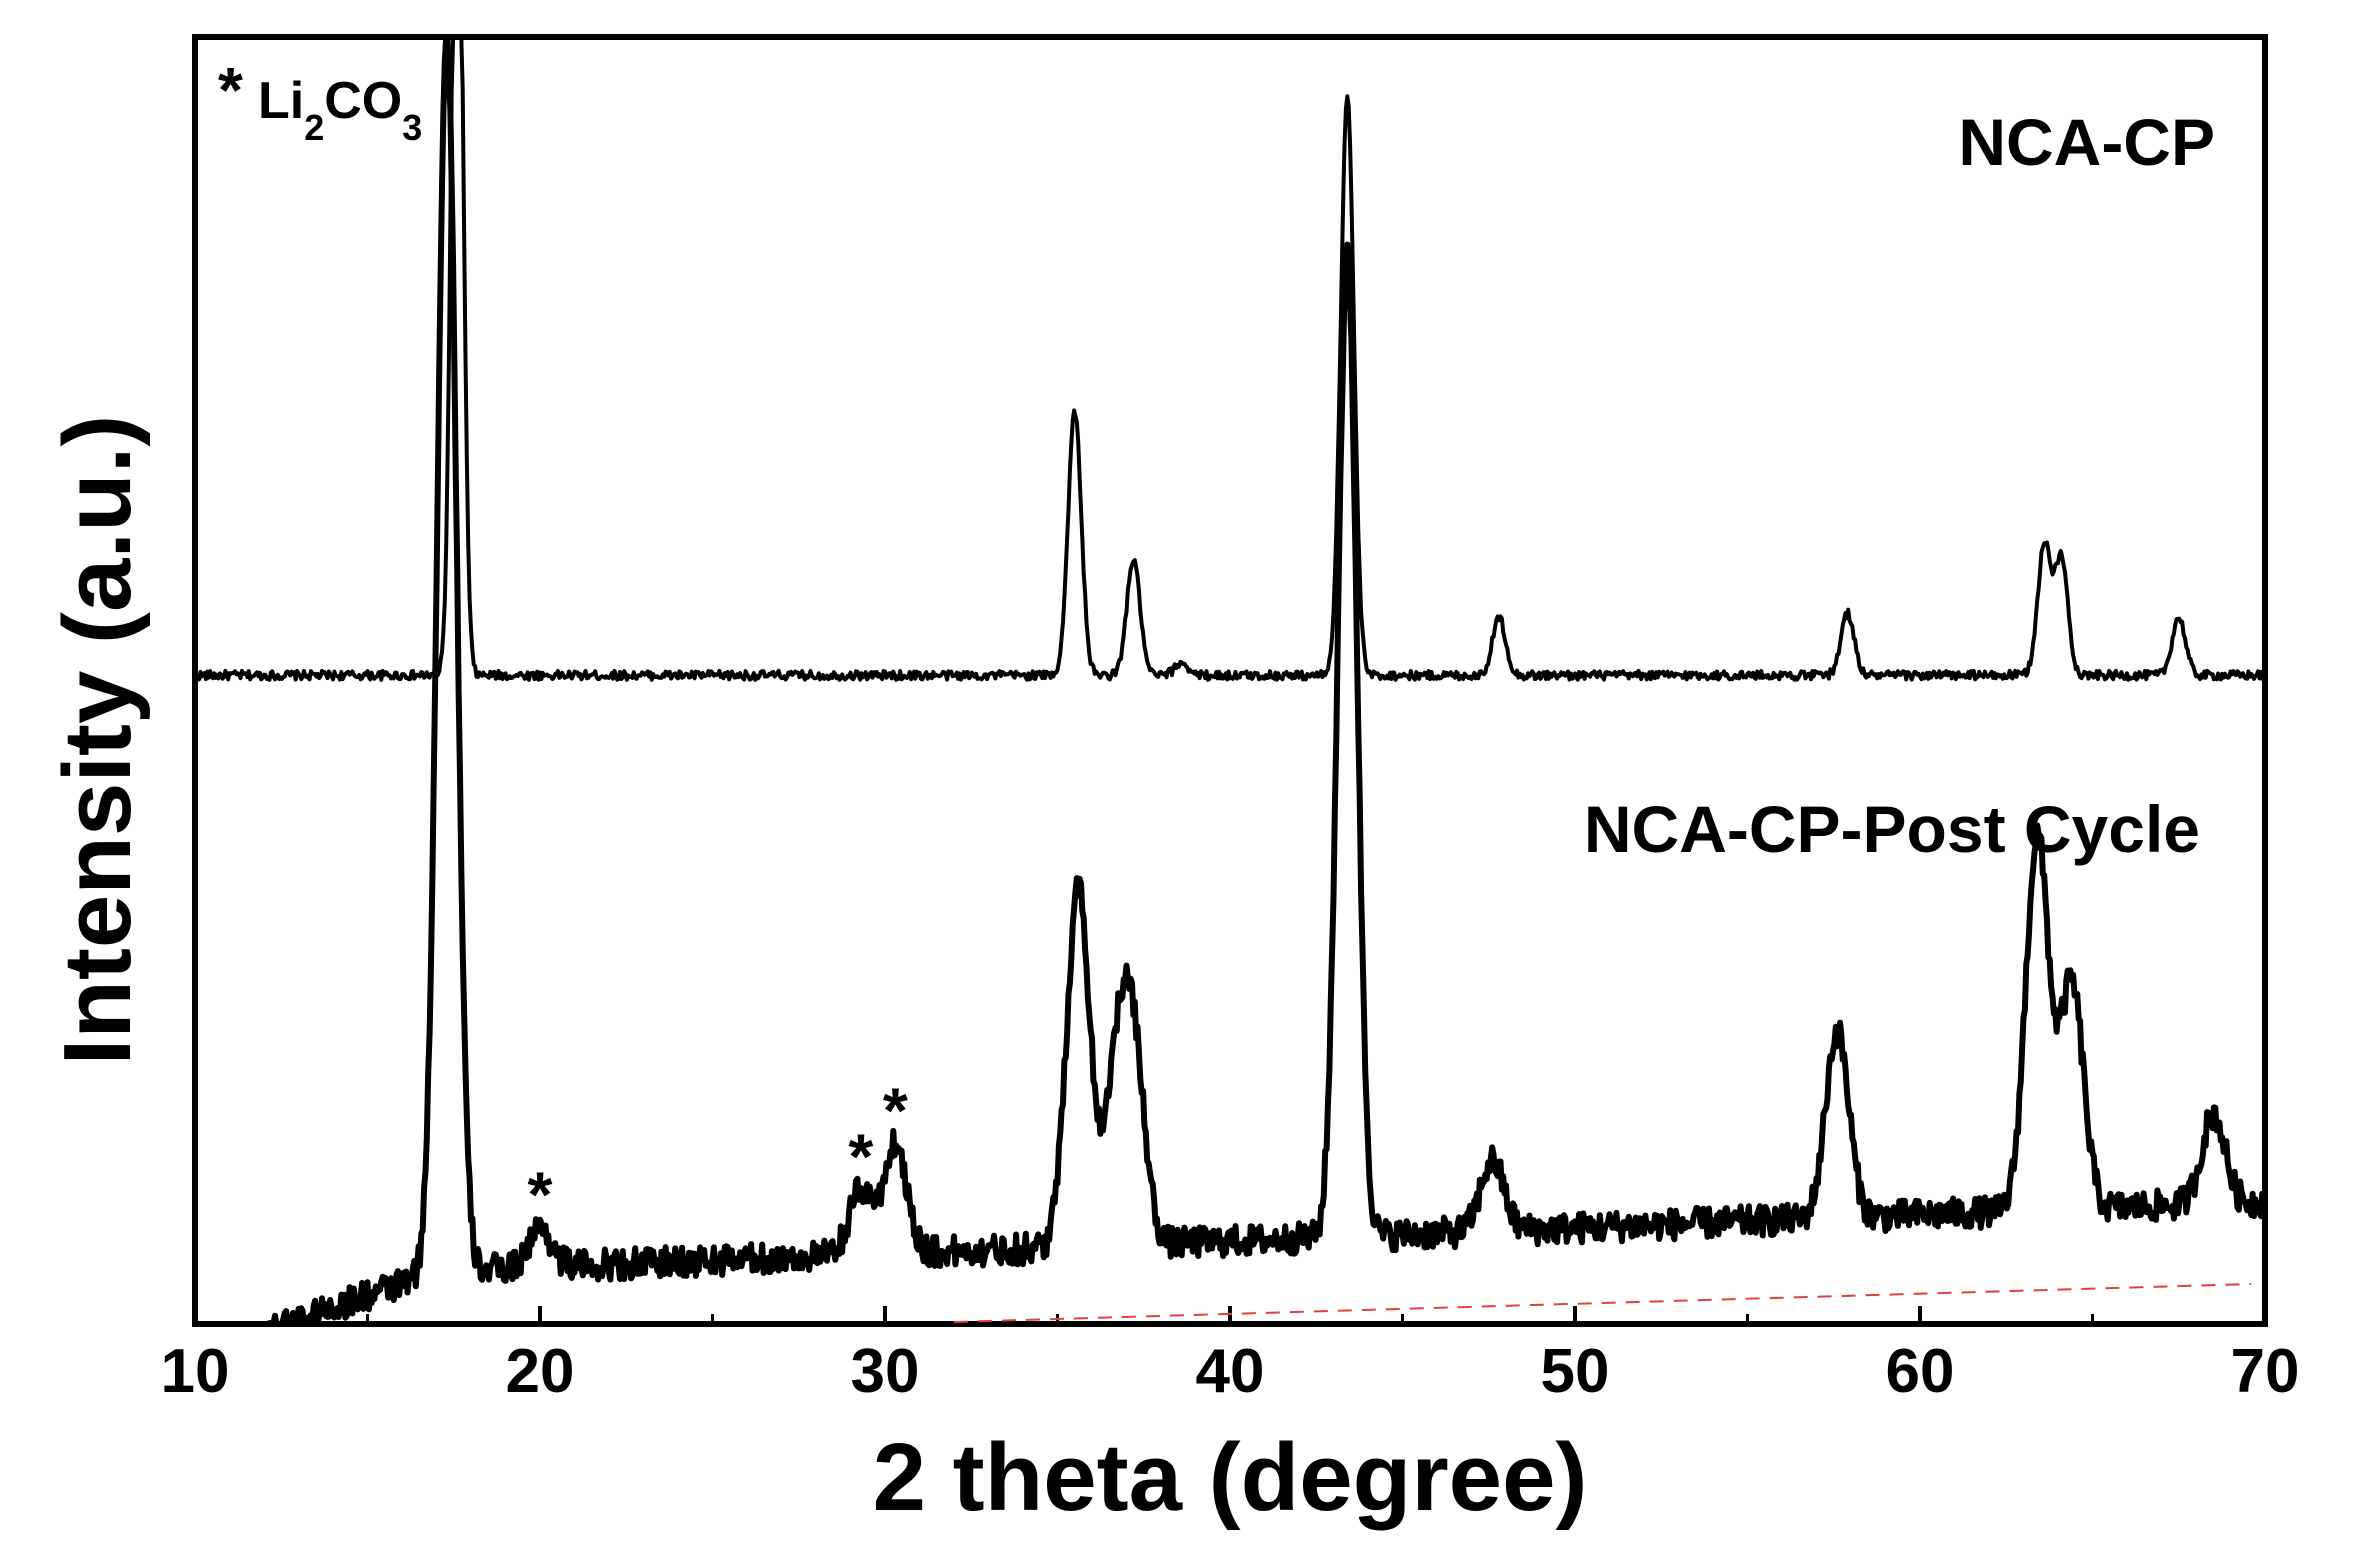  Describe the element at coordinates (1575, 1371) in the screenshot. I see `x-tick-label: 50` at that location.